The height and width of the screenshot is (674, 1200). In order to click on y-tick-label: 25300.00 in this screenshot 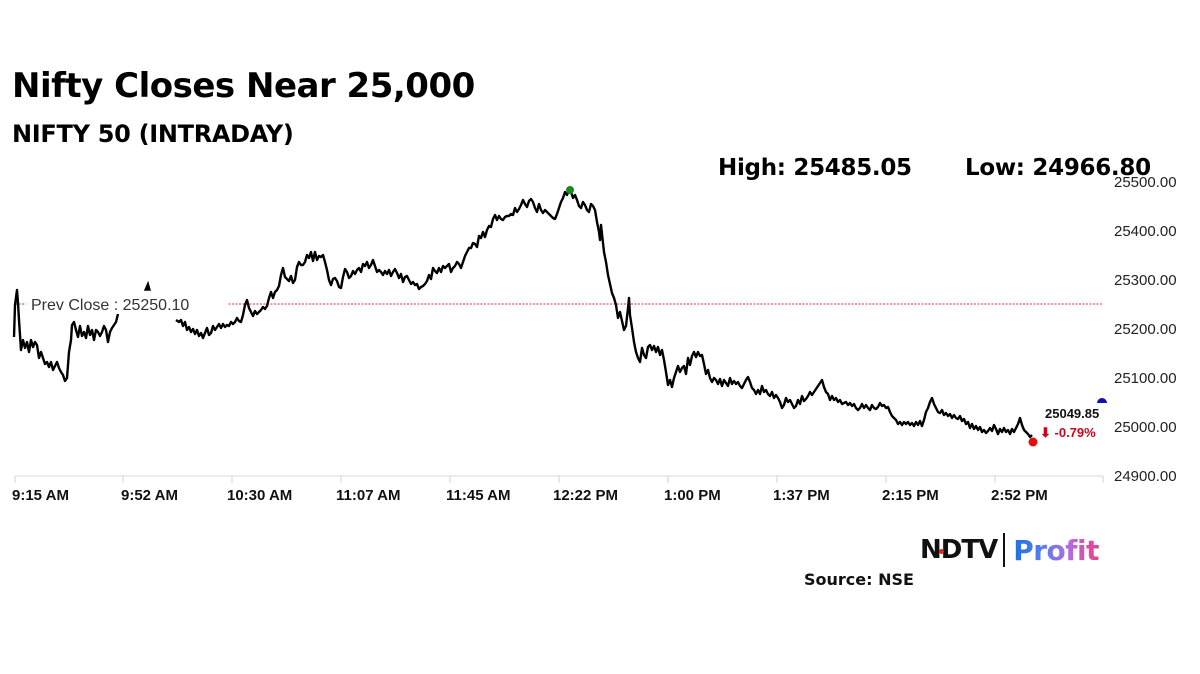, I will do `click(1145, 280)`.